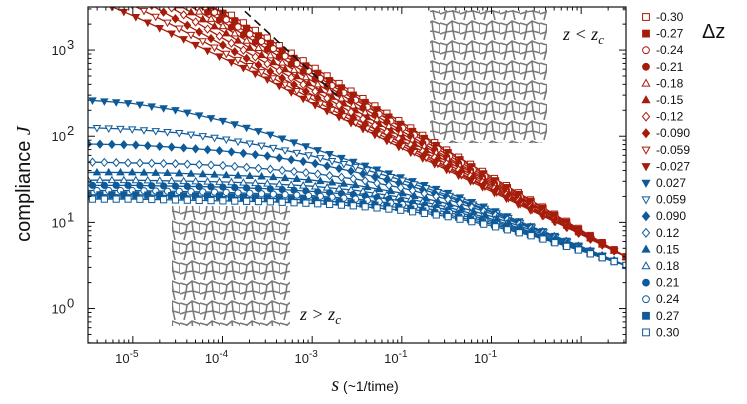  What do you see at coordinates (670, 34) in the screenshot?
I see `legend-label: -0.27` at bounding box center [670, 34].